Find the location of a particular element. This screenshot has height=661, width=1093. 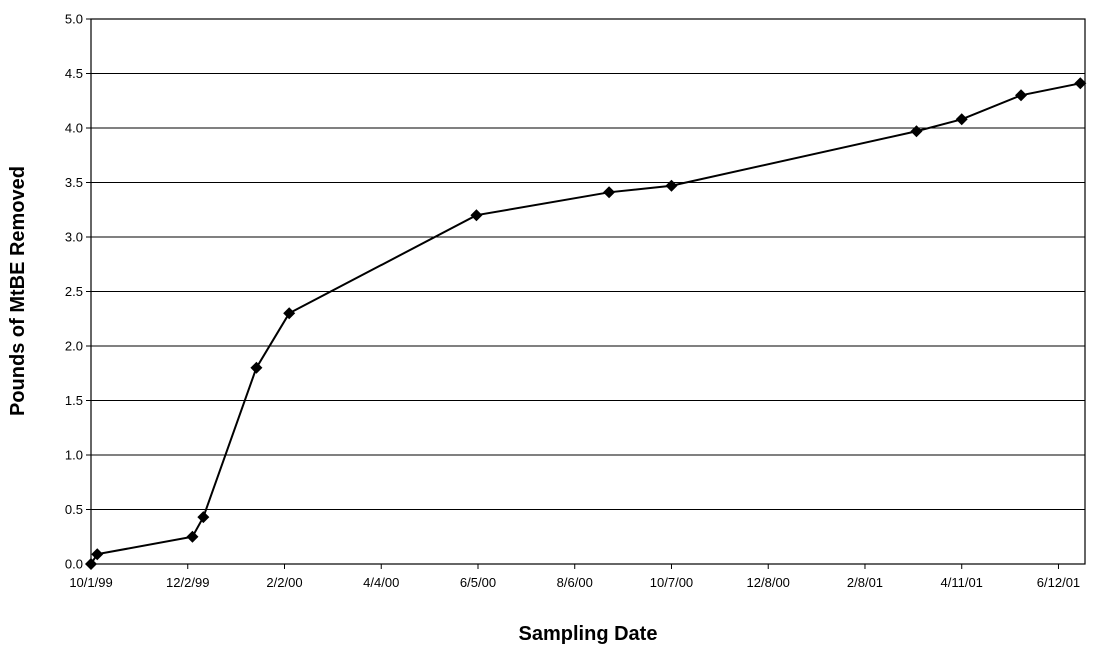

y-tick-label: 4.0 is located at coordinates (74, 128).